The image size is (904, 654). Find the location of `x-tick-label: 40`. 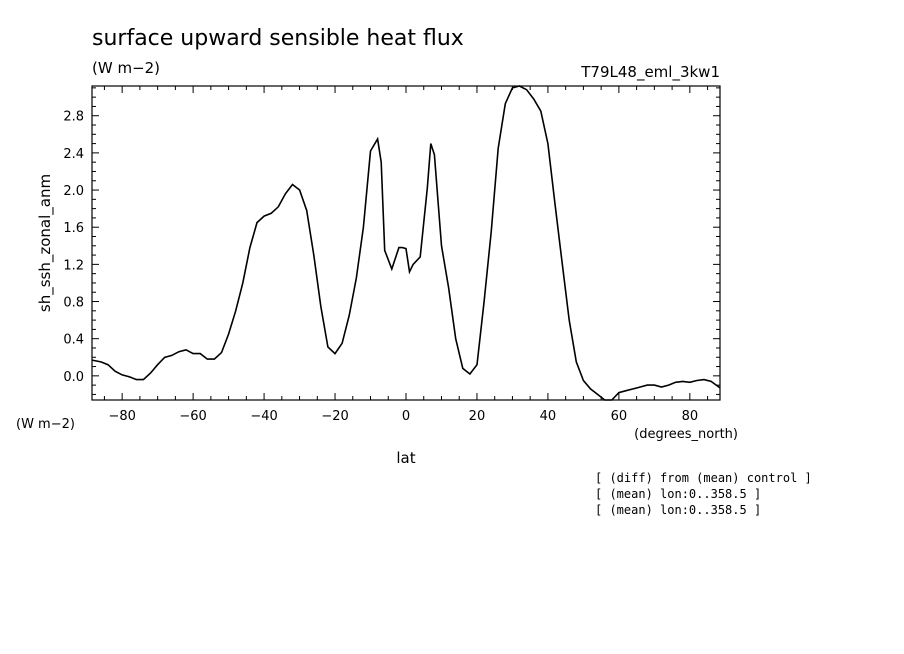

x-tick-label: 40 is located at coordinates (548, 416).